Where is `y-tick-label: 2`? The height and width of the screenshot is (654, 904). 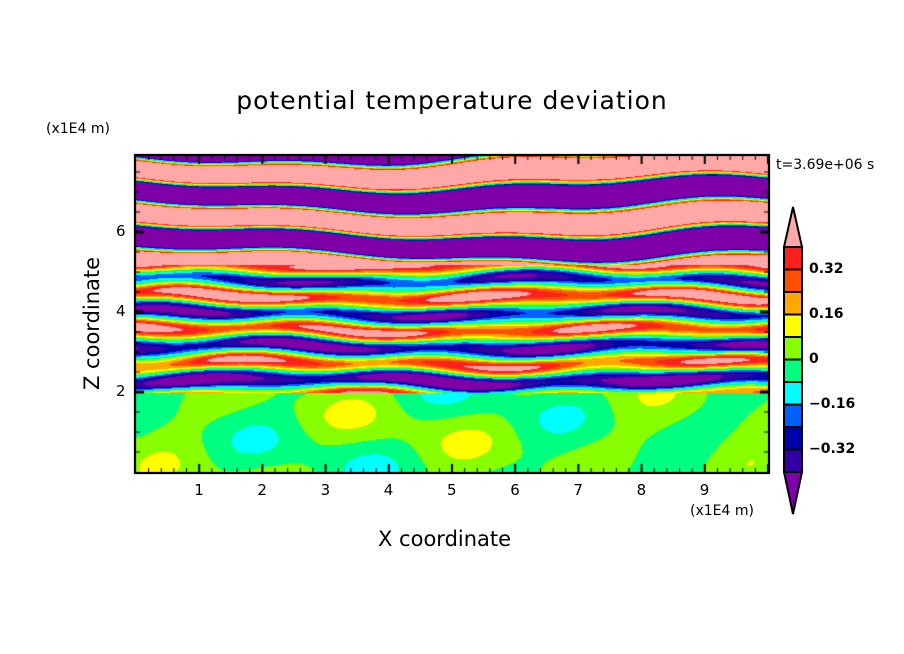 y-tick-label: 2 is located at coordinates (121, 391).